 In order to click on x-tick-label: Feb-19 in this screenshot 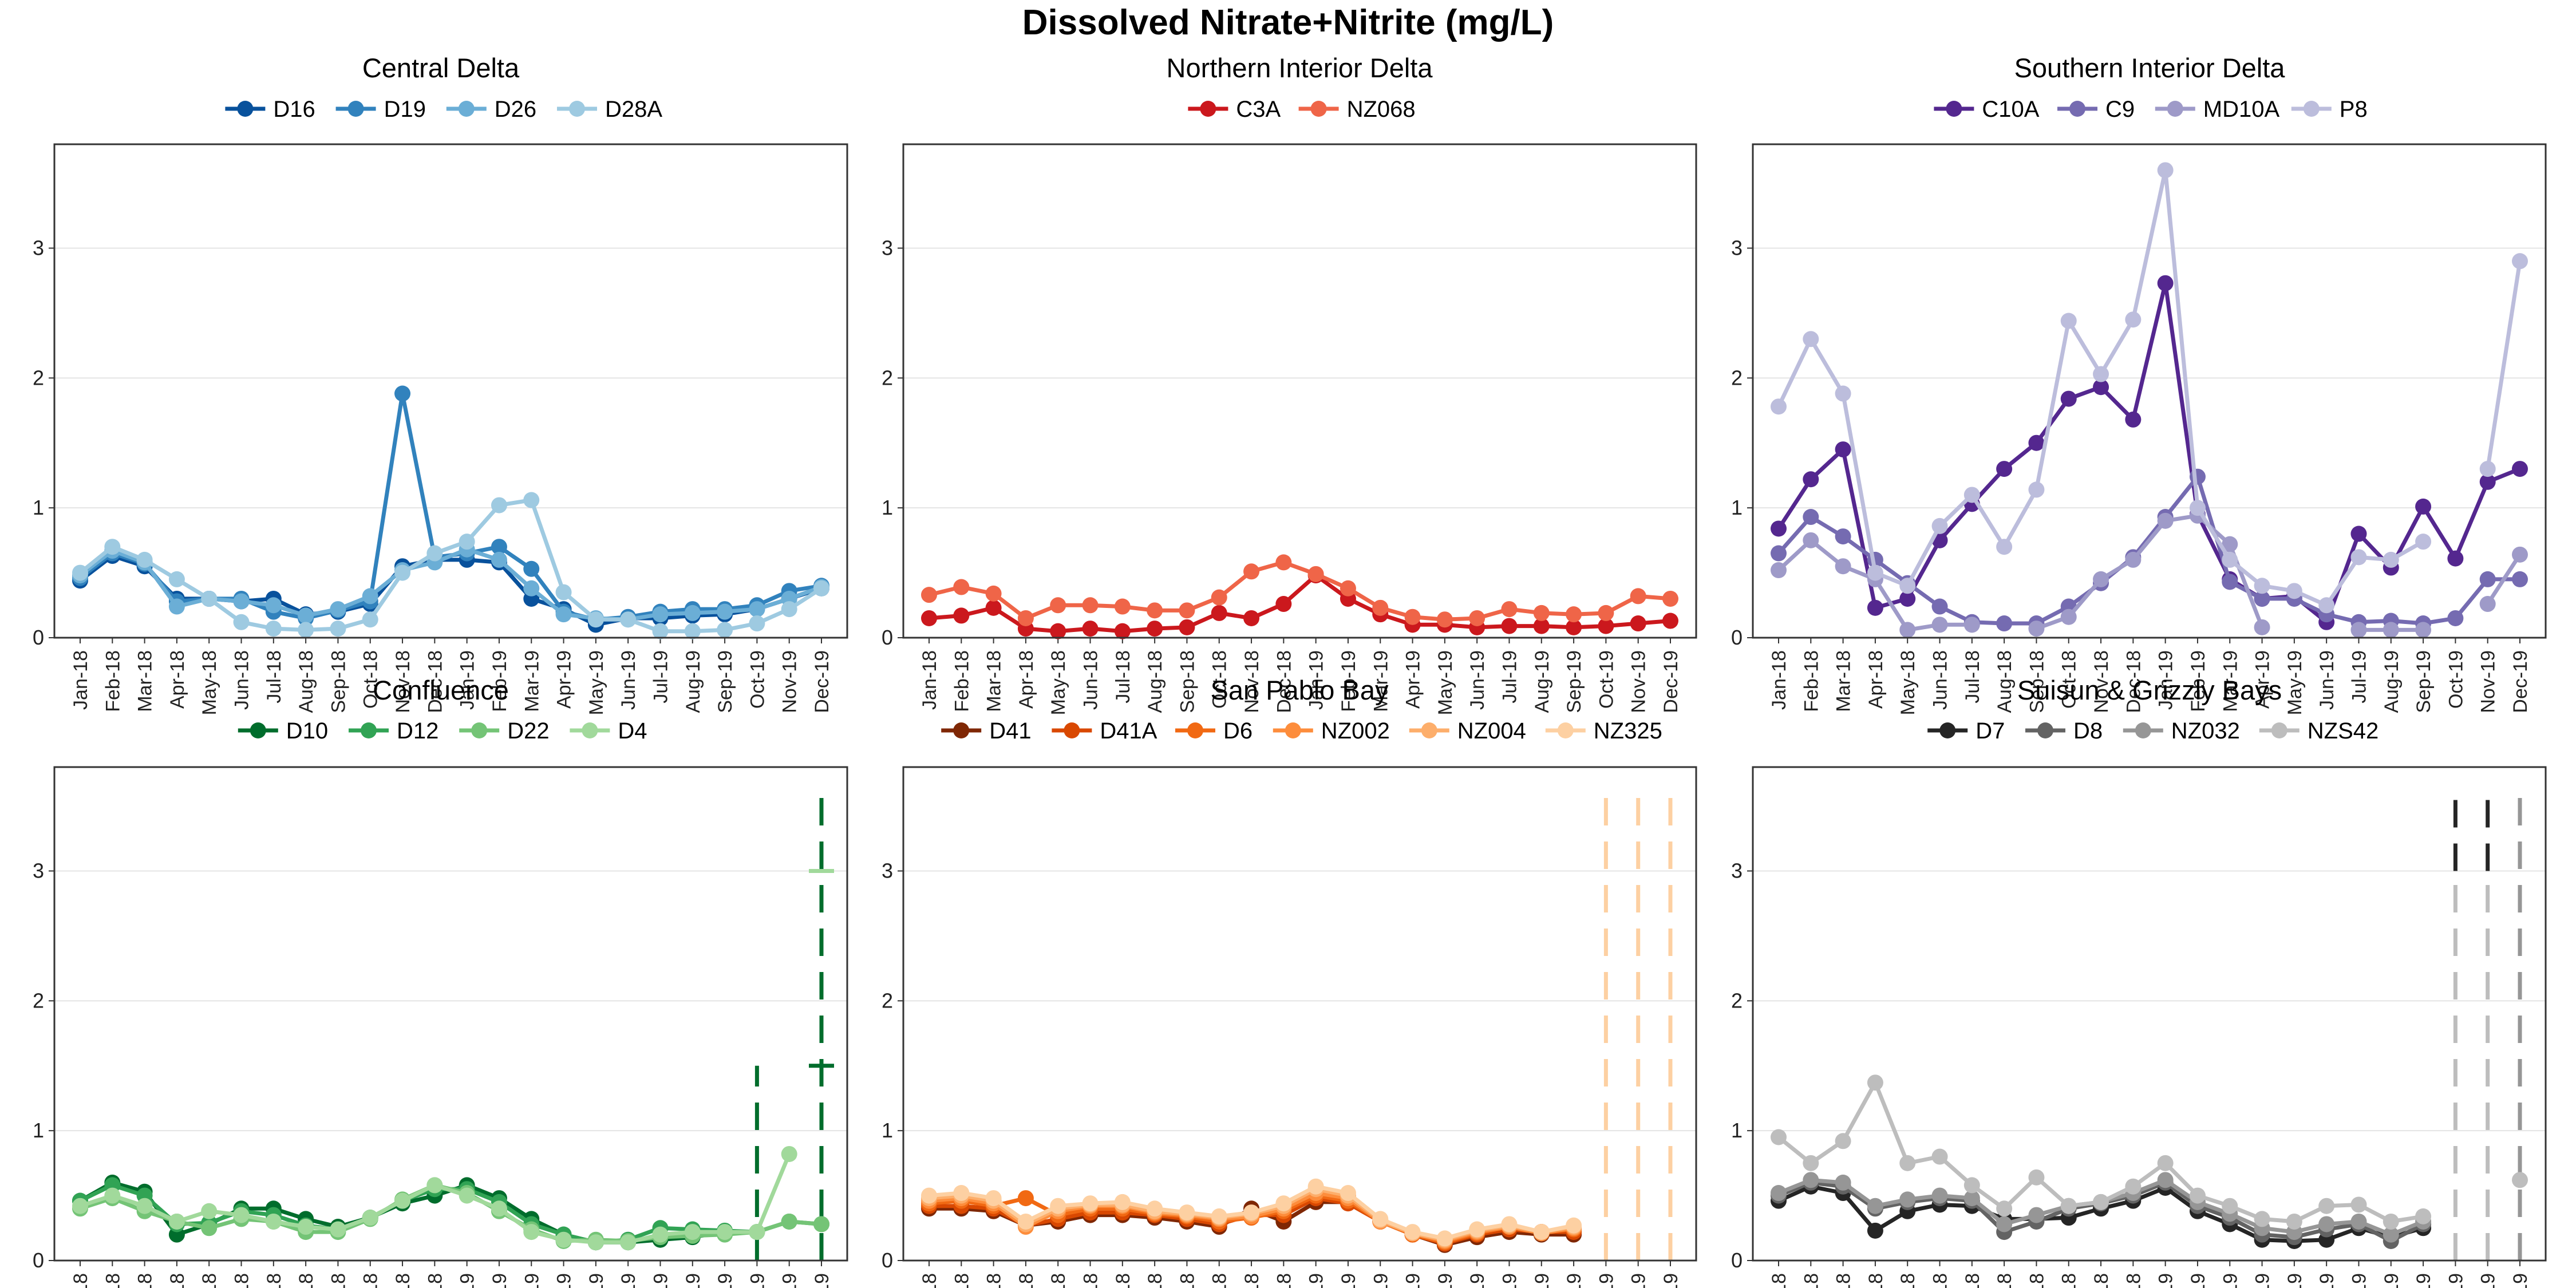, I will do `click(1349, 1280)`.